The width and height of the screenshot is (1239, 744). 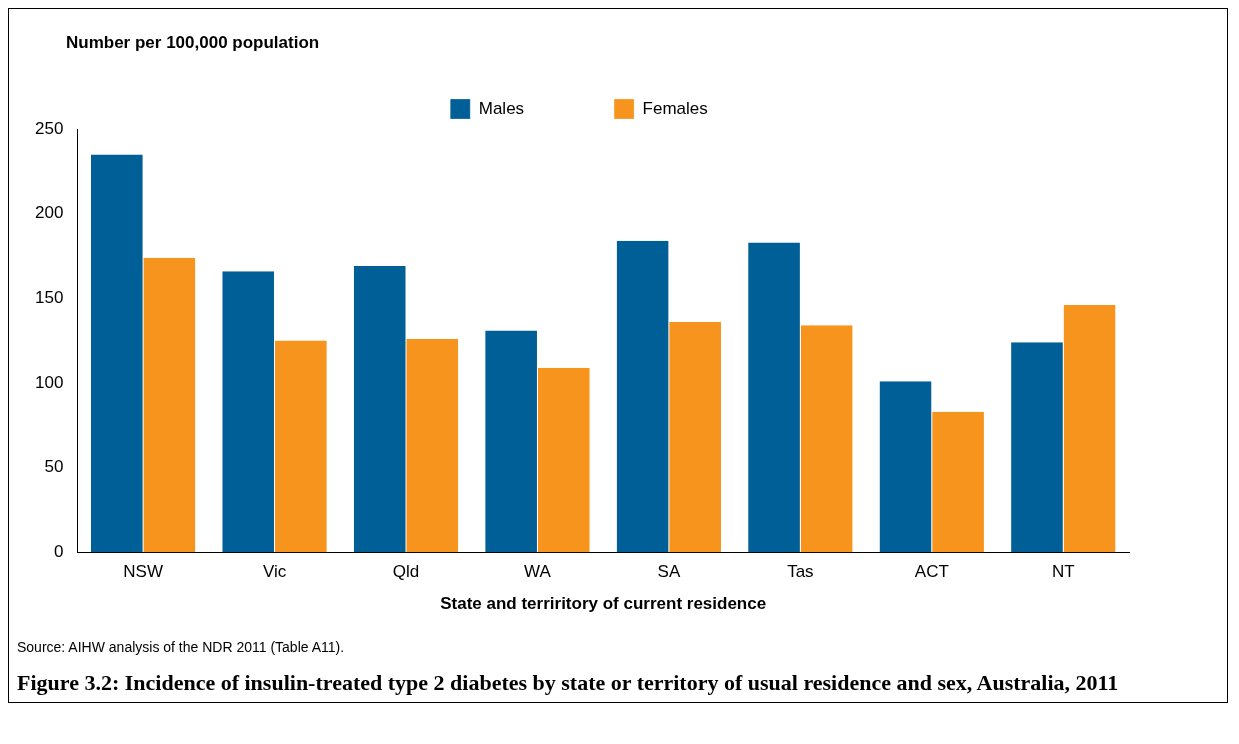 I want to click on y-tick-label: 0, so click(x=58, y=551).